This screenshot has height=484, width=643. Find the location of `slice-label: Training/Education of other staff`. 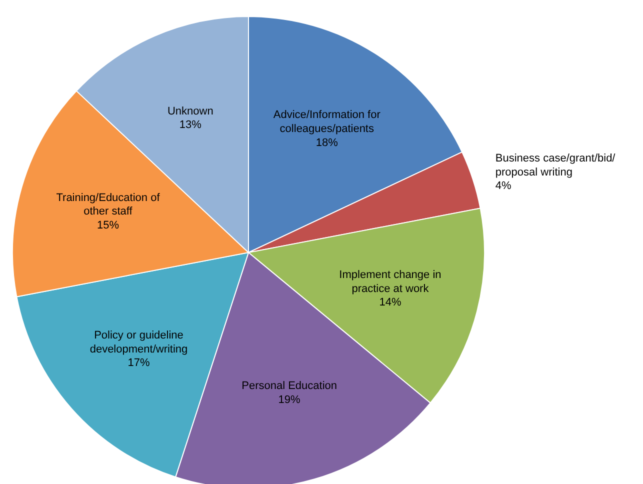

slice-label: Training/Education of other staff is located at coordinates (108, 205).